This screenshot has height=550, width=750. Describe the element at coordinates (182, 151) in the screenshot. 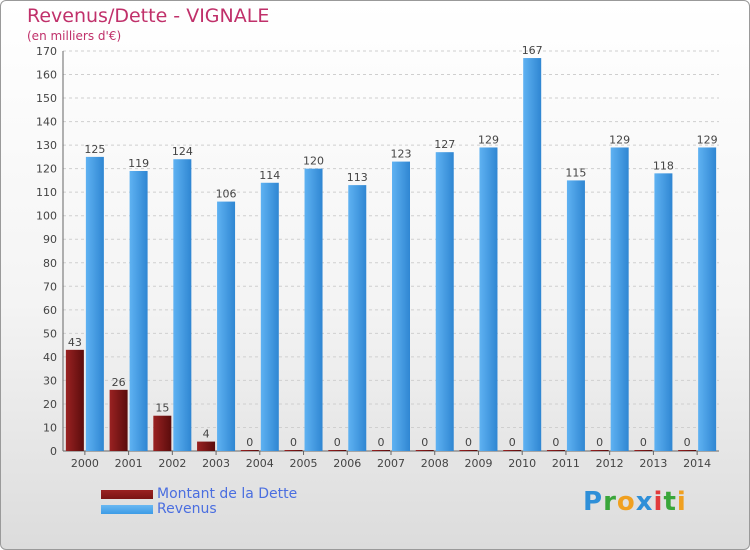

I see `data-label: 124` at that location.